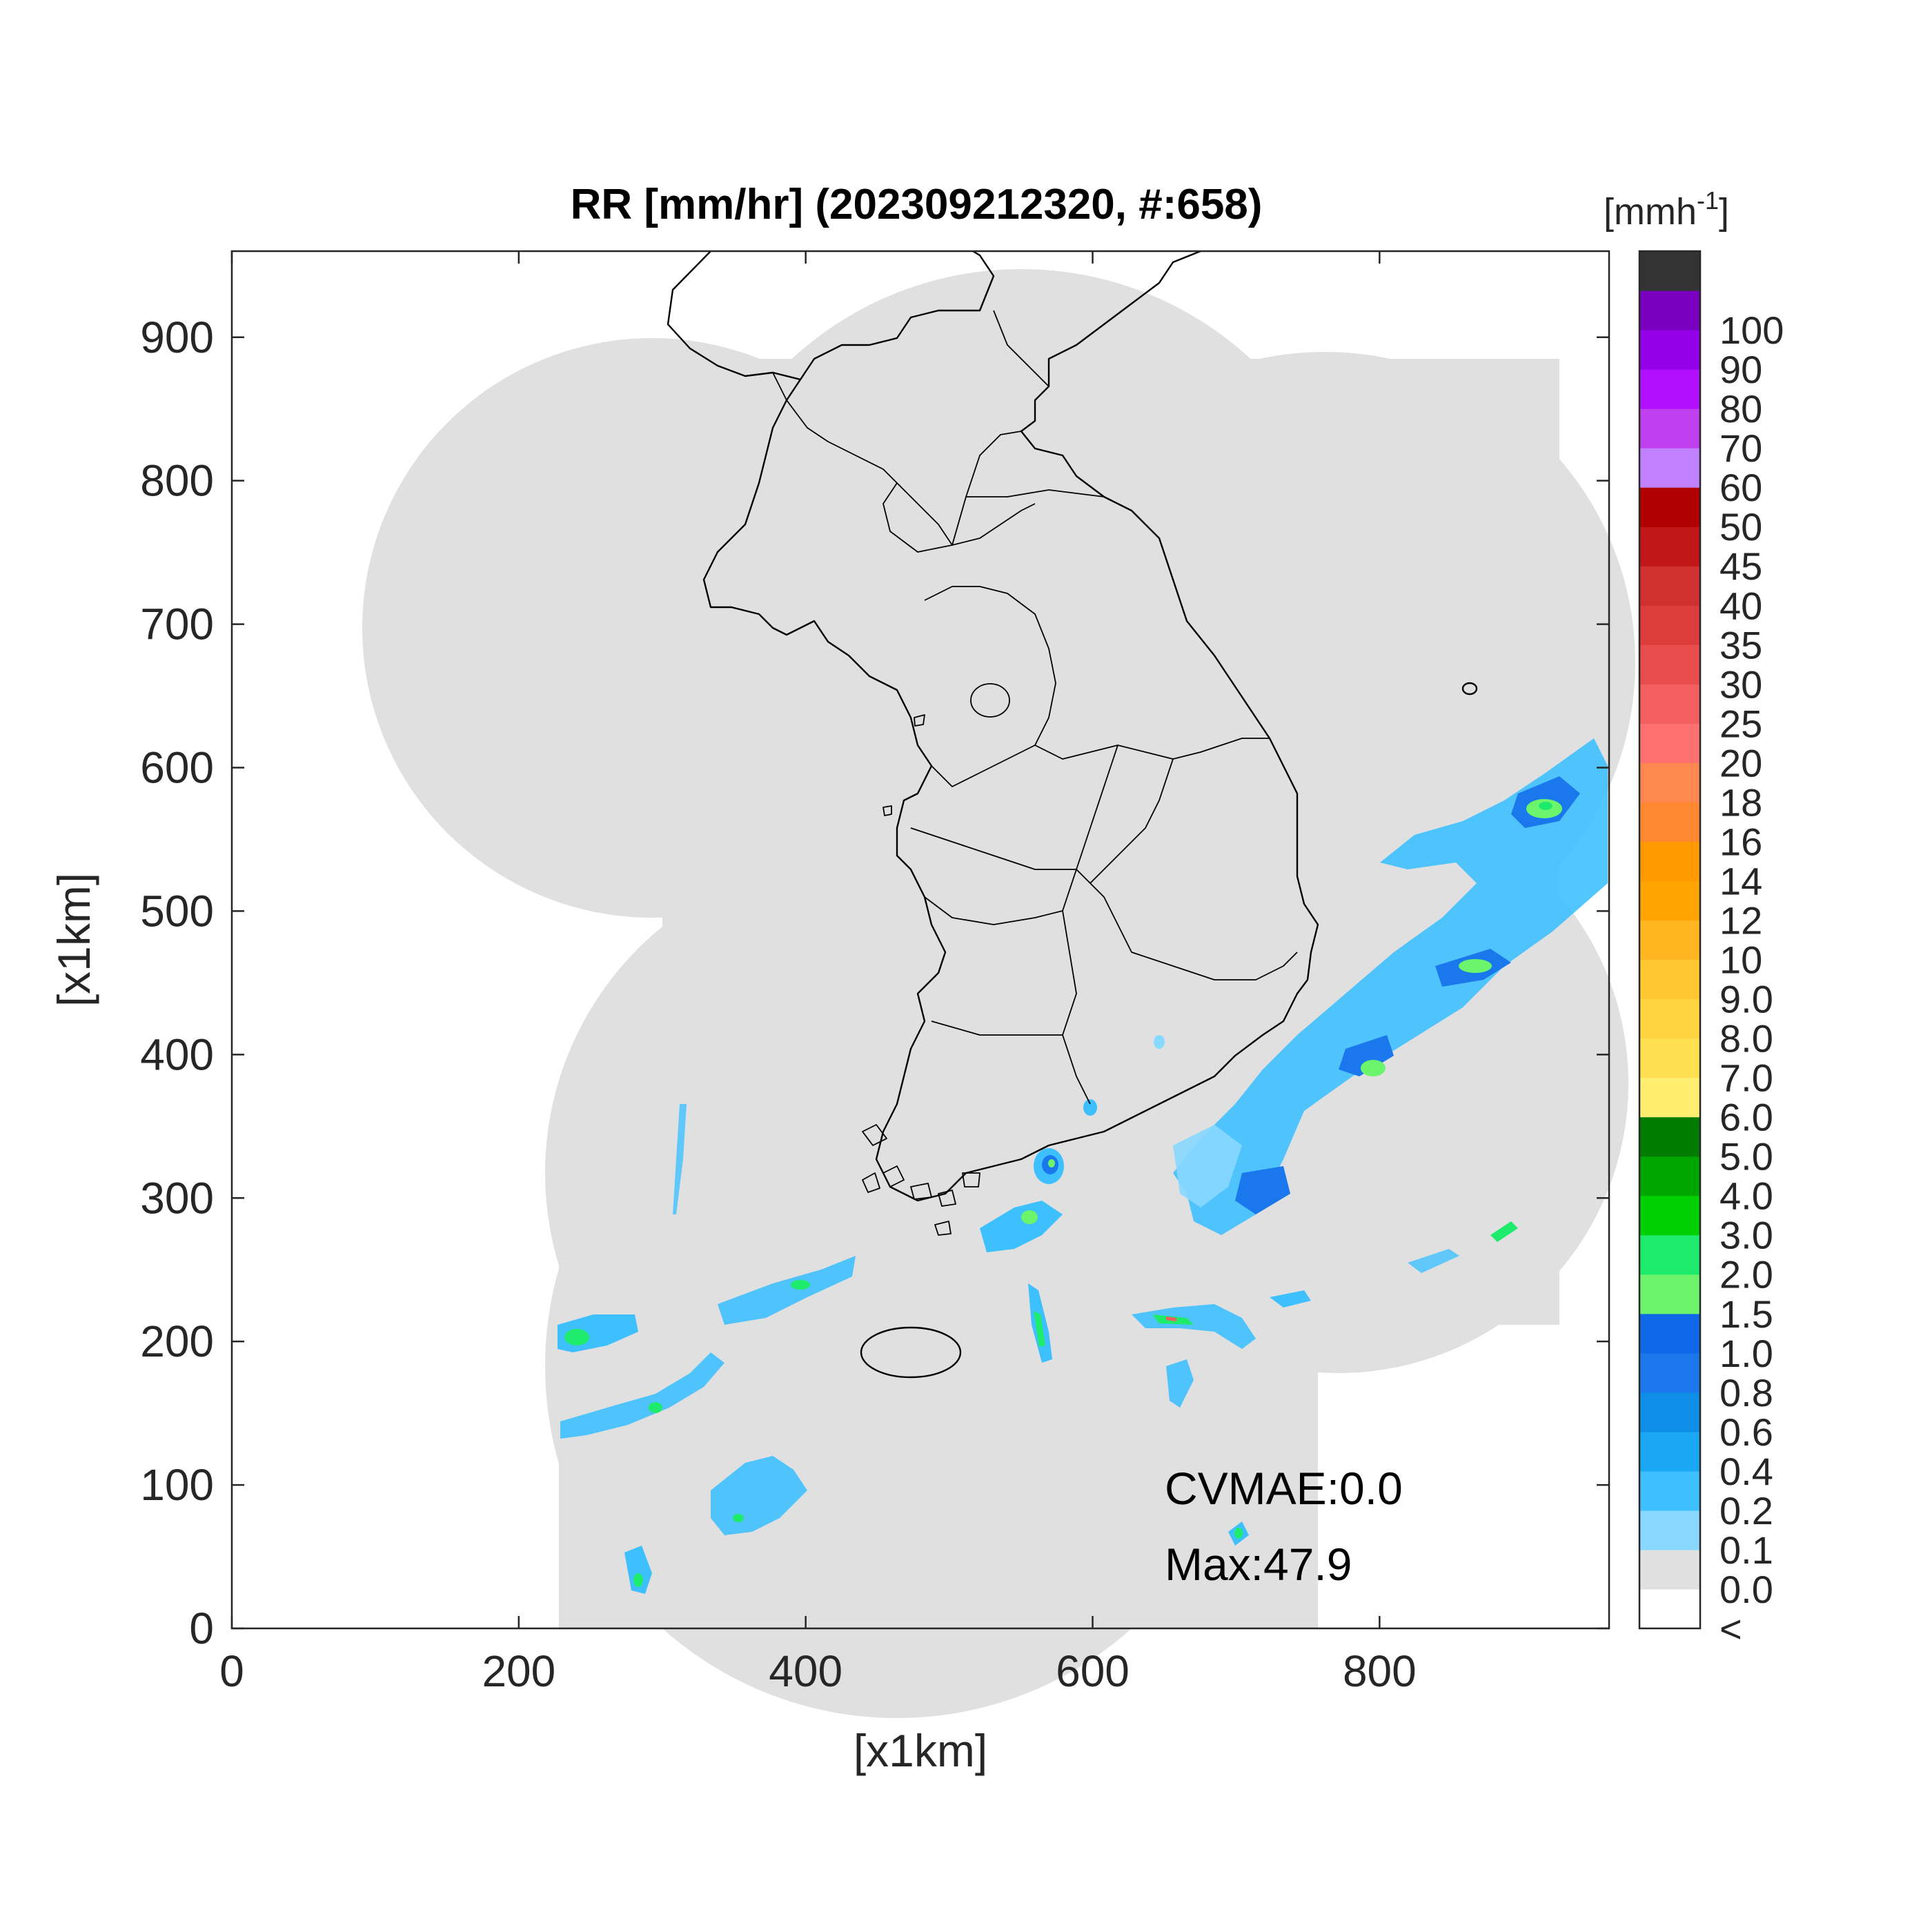 This screenshot has width=1932, height=1932. What do you see at coordinates (1072, 1143) in the screenshot?
I see `echo-south-coast` at bounding box center [1072, 1143].